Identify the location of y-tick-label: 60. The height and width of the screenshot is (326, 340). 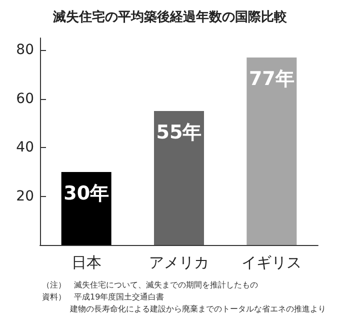
(25, 98).